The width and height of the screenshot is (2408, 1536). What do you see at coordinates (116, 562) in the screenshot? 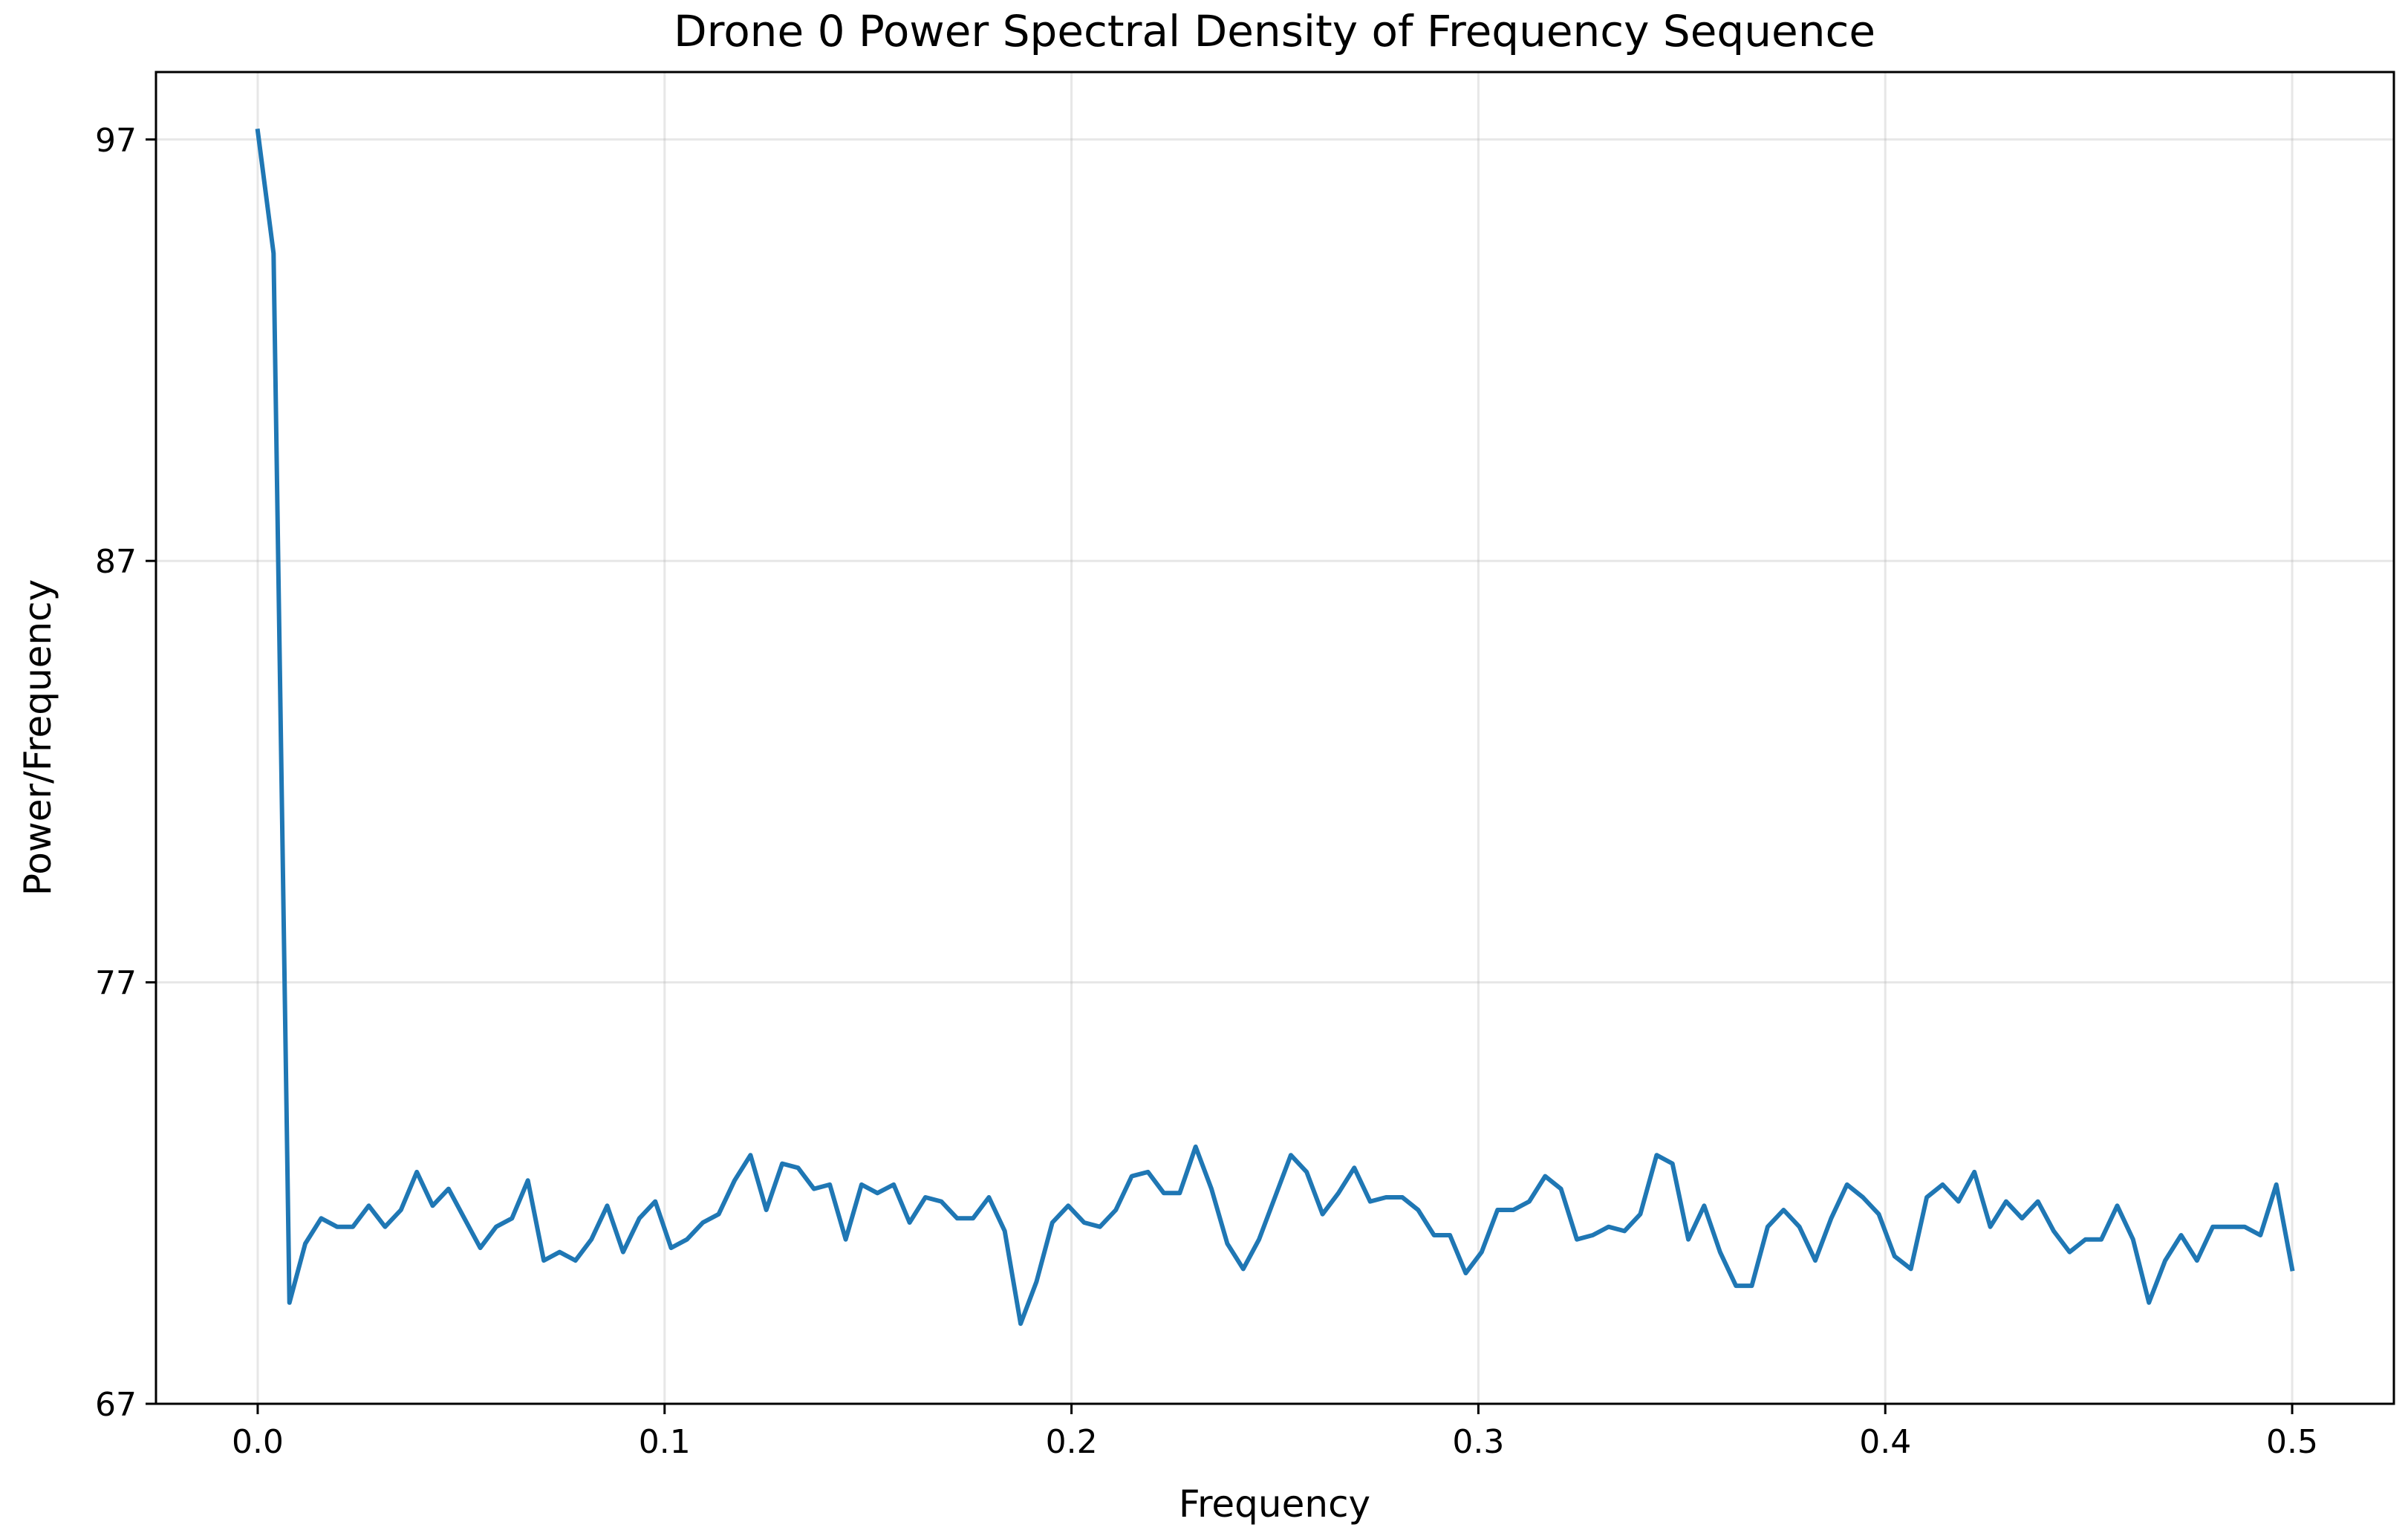
I see `y-tick-label: 87` at bounding box center [116, 562].